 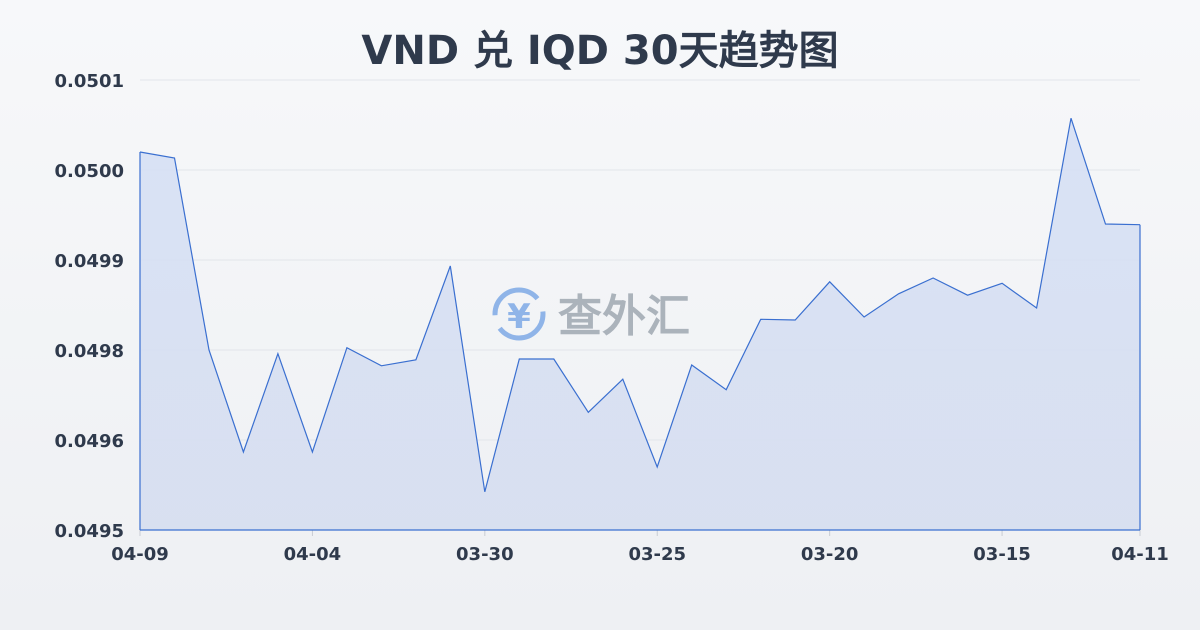 I want to click on y-tick-label: 0.0499, so click(x=89, y=261).